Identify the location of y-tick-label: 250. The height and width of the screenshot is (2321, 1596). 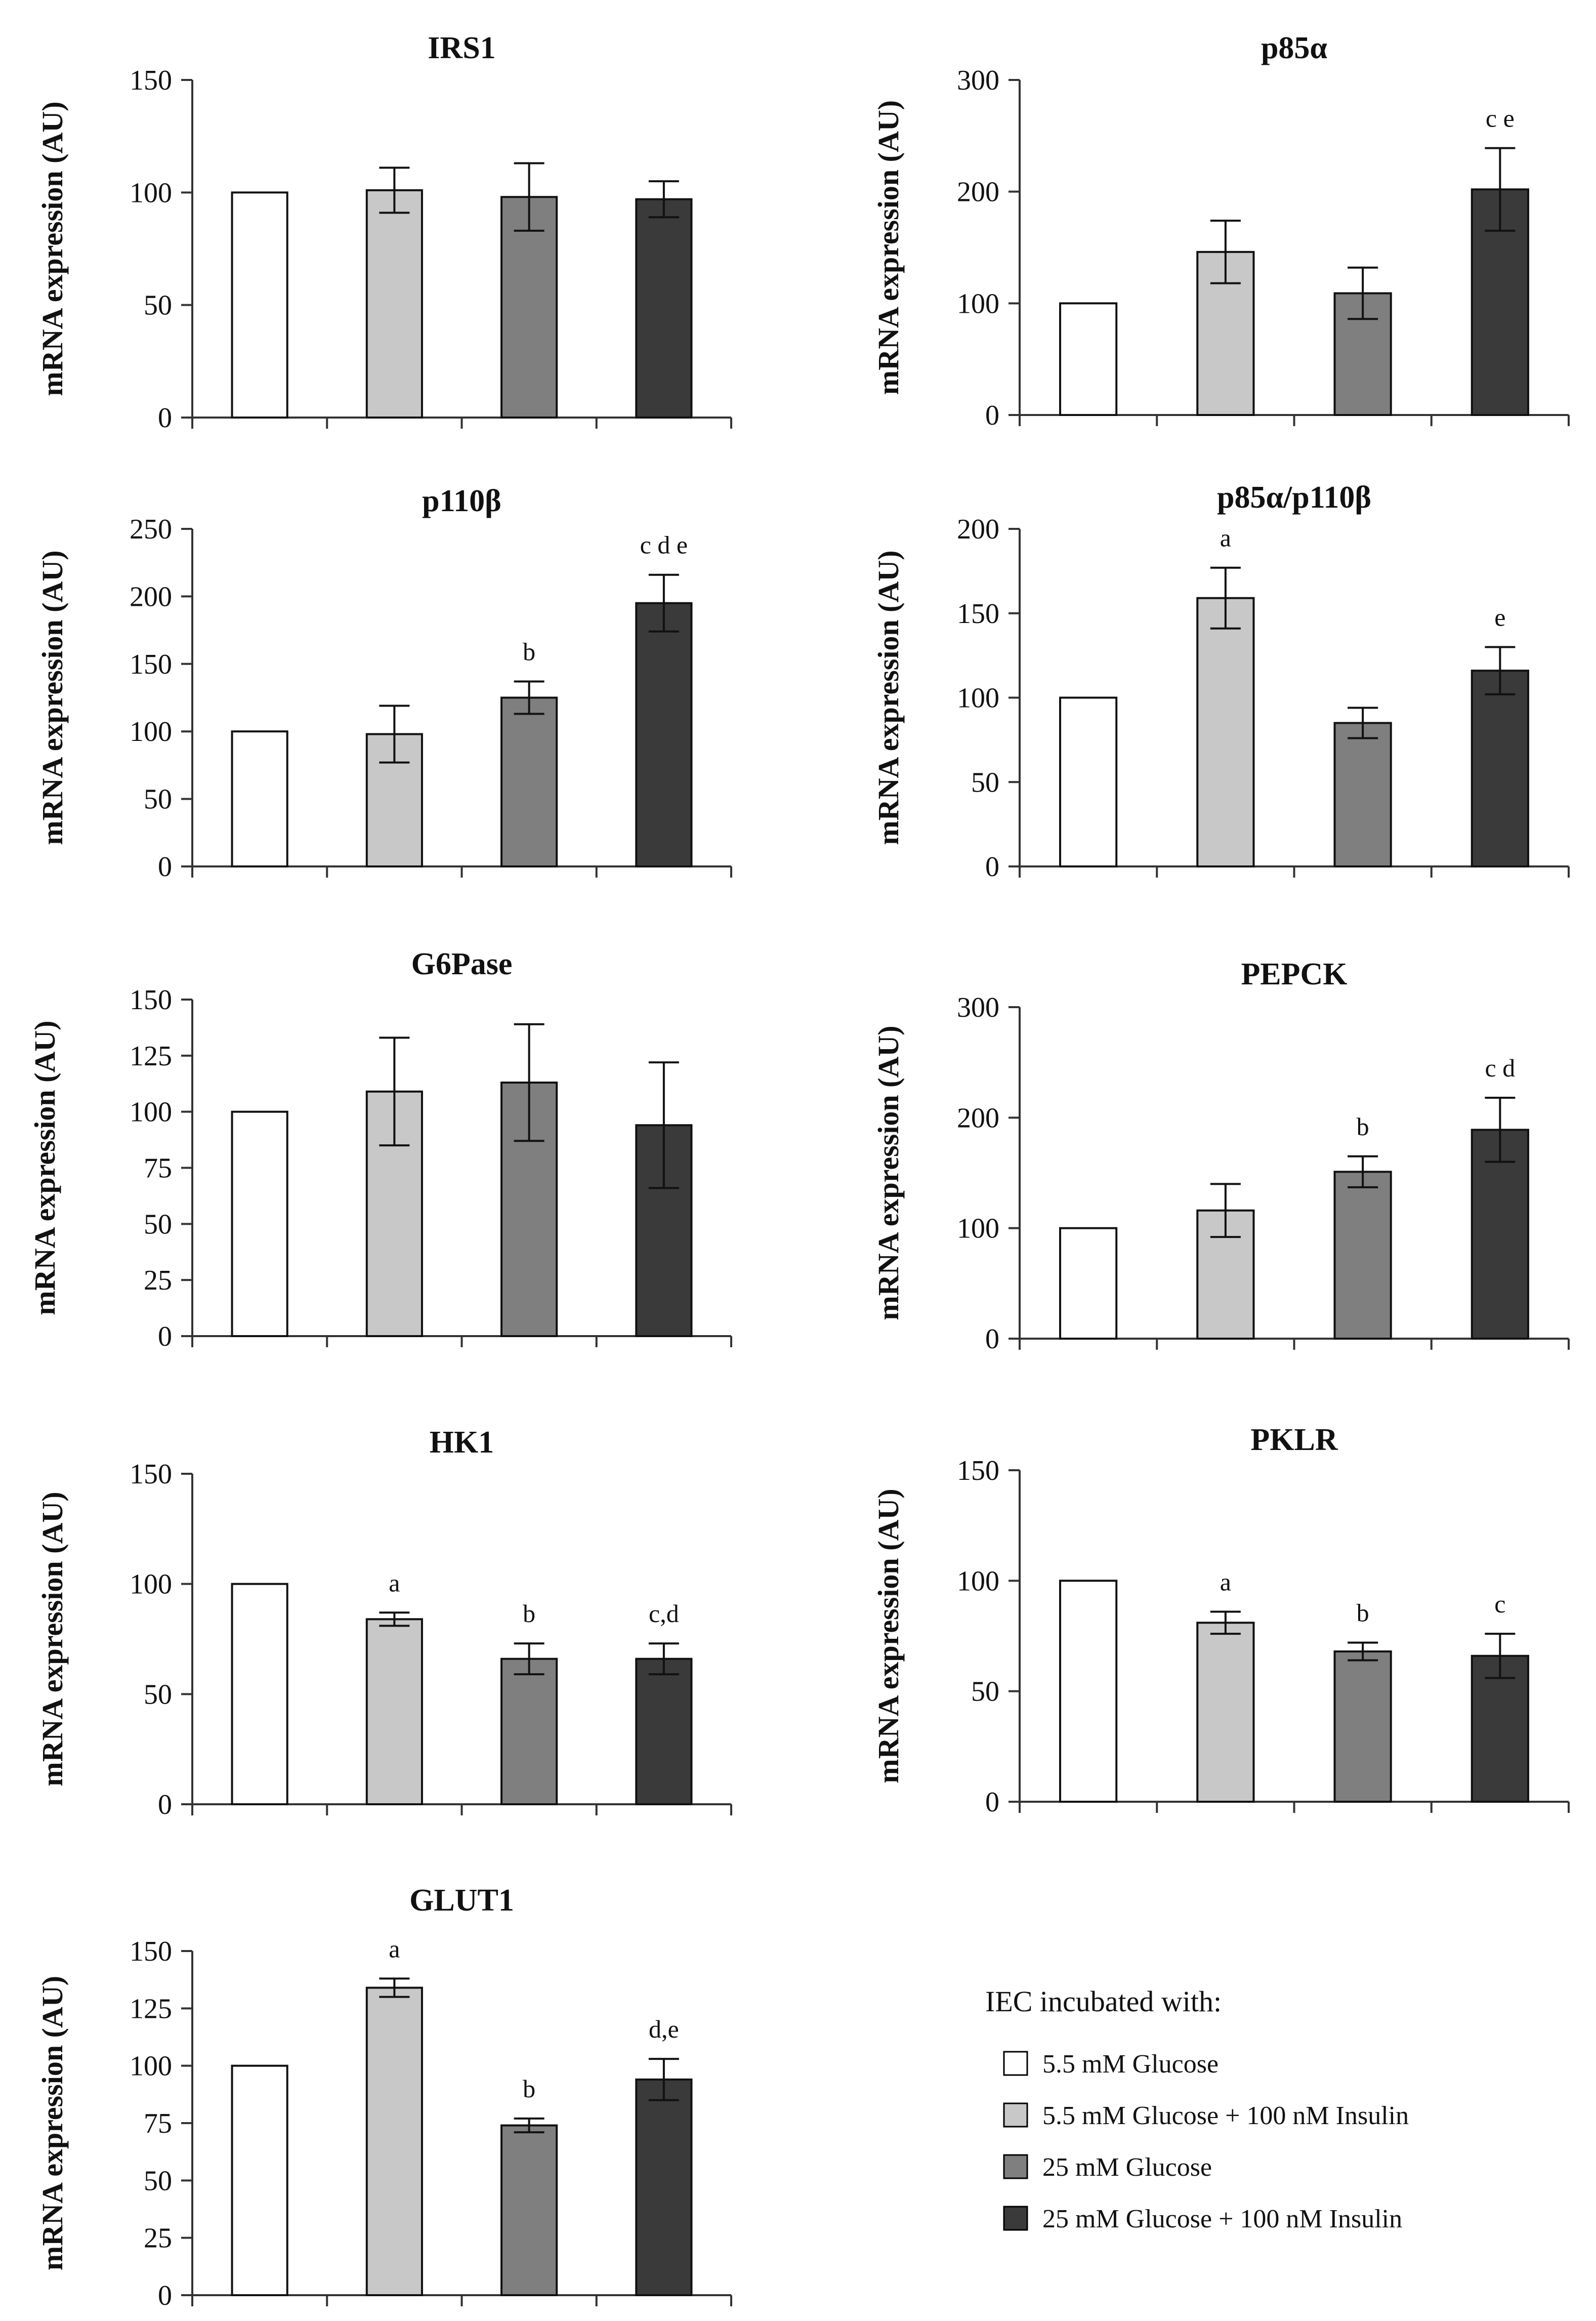
(151, 530).